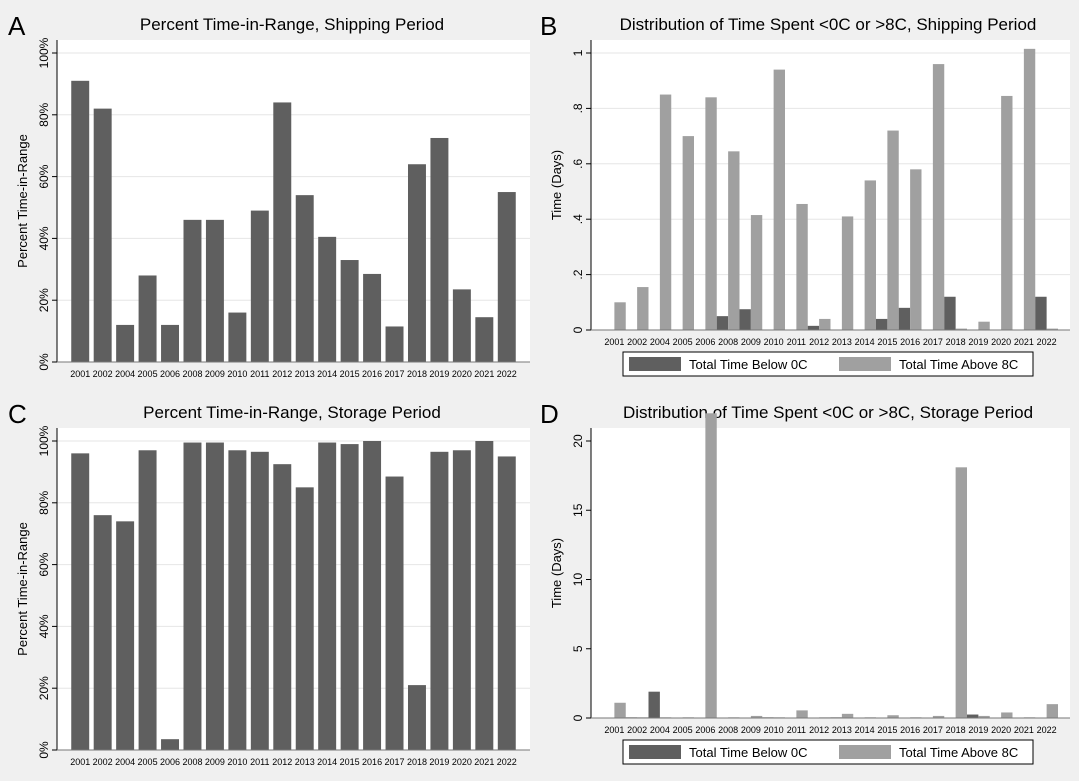 This screenshot has height=781, width=1079. Describe the element at coordinates (578, 441) in the screenshot. I see `y-tick-label: 20` at that location.